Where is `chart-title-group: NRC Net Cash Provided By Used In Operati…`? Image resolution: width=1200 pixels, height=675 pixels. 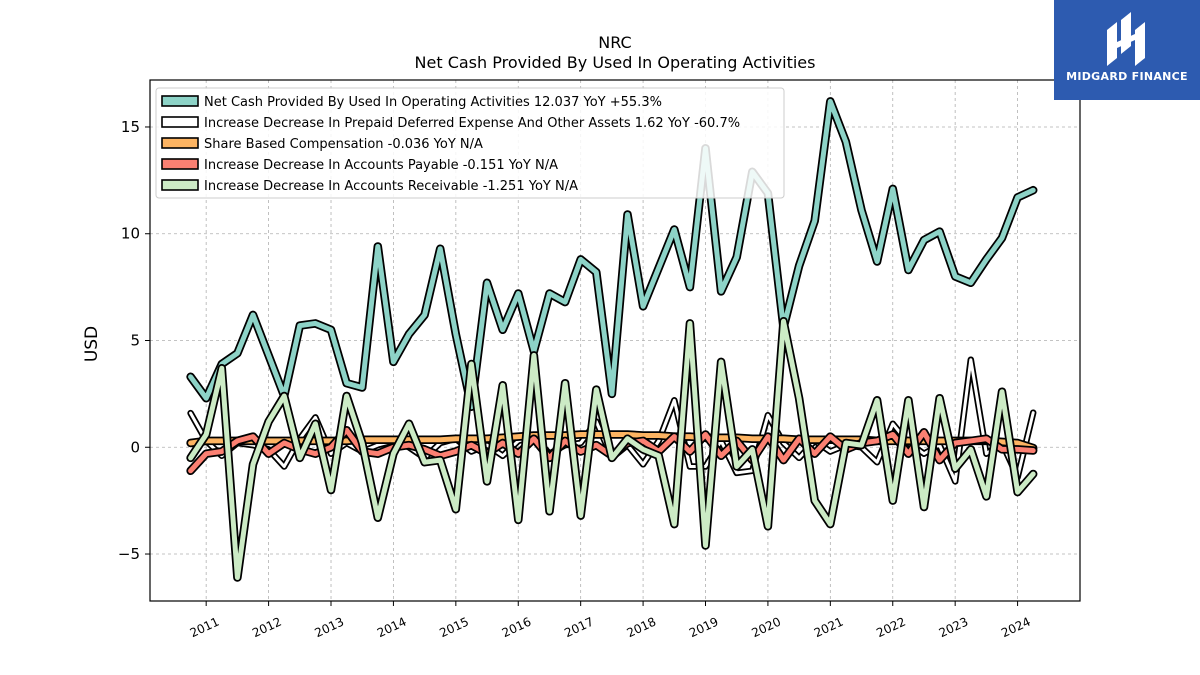 chart-title-group: NRC Net Cash Provided By Used In Operati… is located at coordinates (615, 52).